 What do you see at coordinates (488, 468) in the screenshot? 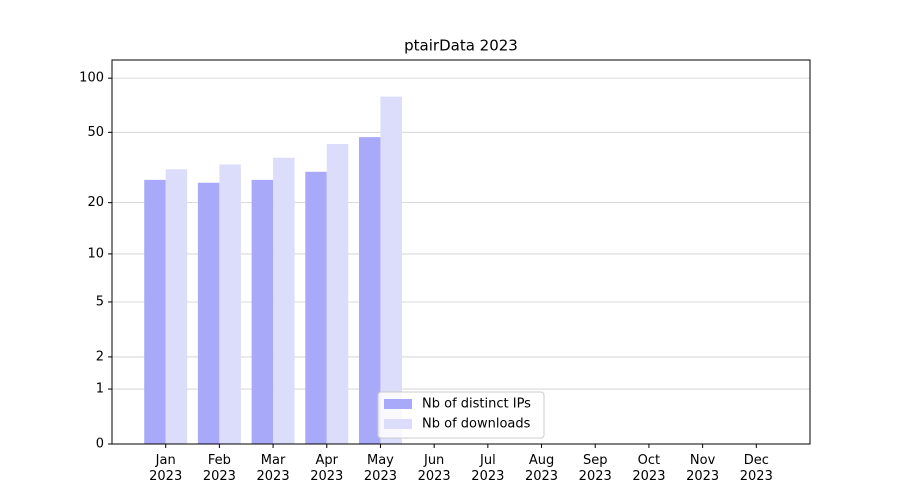
I see `x-tick-label: Jul 2023` at bounding box center [488, 468].